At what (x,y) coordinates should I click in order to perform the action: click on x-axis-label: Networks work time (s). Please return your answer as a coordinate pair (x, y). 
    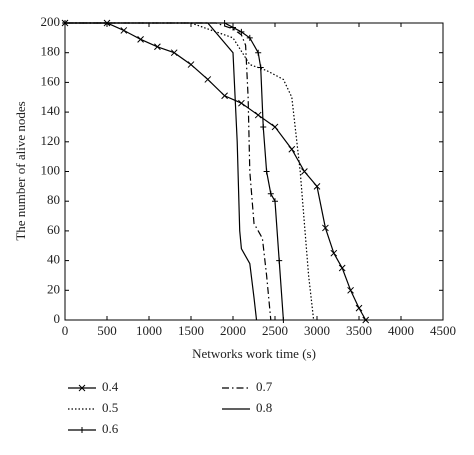
    Looking at the image, I should click on (254, 353).